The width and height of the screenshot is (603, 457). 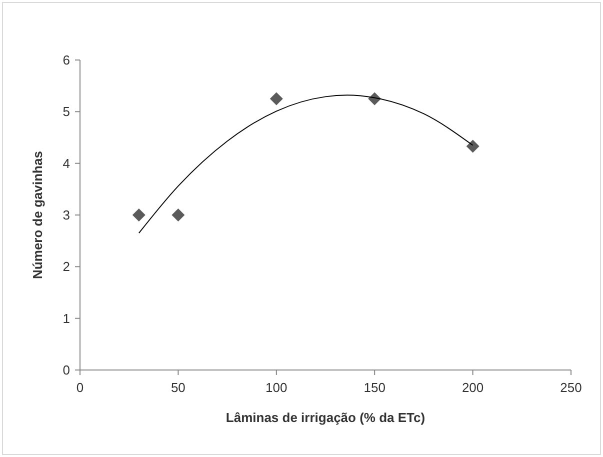 I want to click on x-tick-label: 0, so click(x=80, y=387).